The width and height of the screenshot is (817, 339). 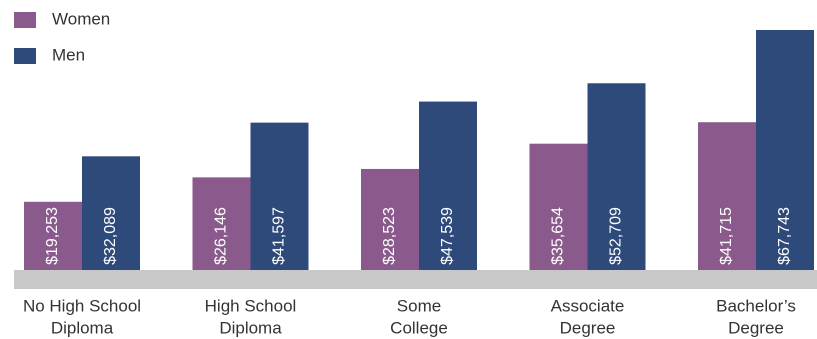 What do you see at coordinates (756, 327) in the screenshot?
I see `category-label-4-line-1: Degree` at bounding box center [756, 327].